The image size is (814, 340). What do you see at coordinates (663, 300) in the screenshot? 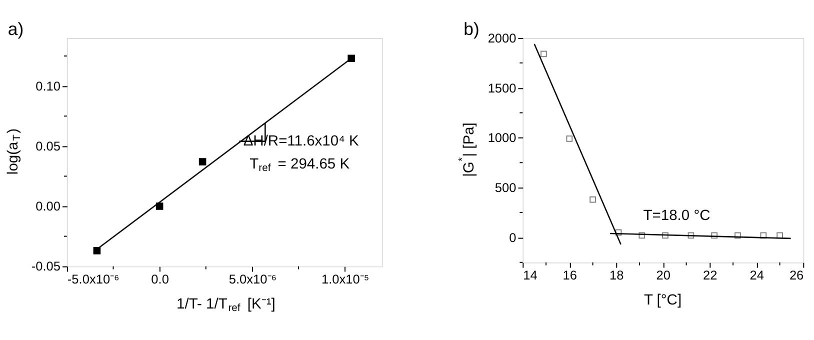
I see `x-axis-title: T [°C]` at bounding box center [663, 300].